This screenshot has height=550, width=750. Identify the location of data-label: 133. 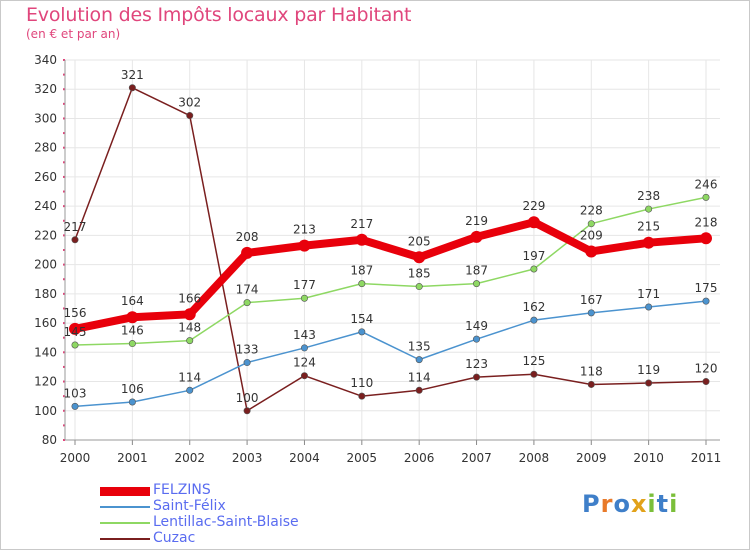
(247, 350).